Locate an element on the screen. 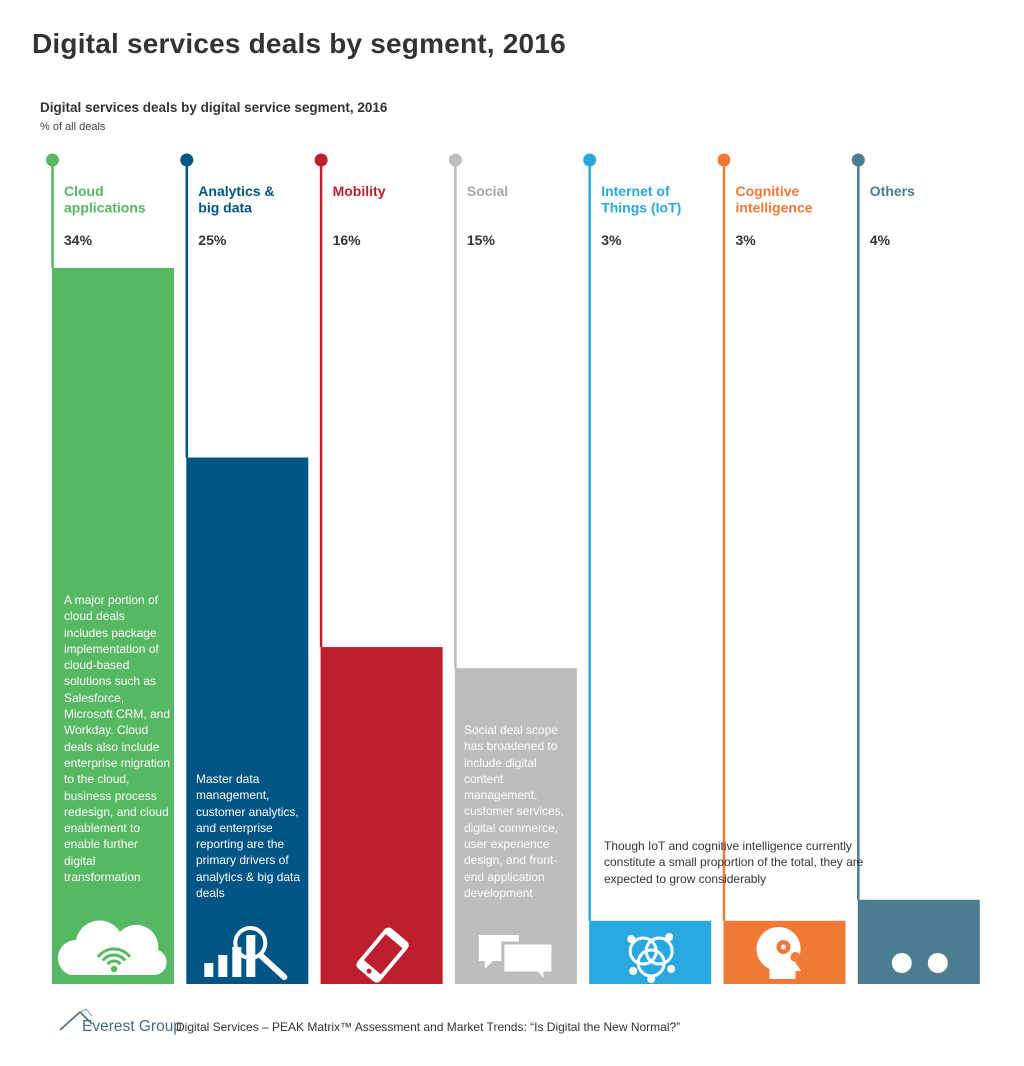  analytics-magnifier-icon is located at coordinates (246, 953).